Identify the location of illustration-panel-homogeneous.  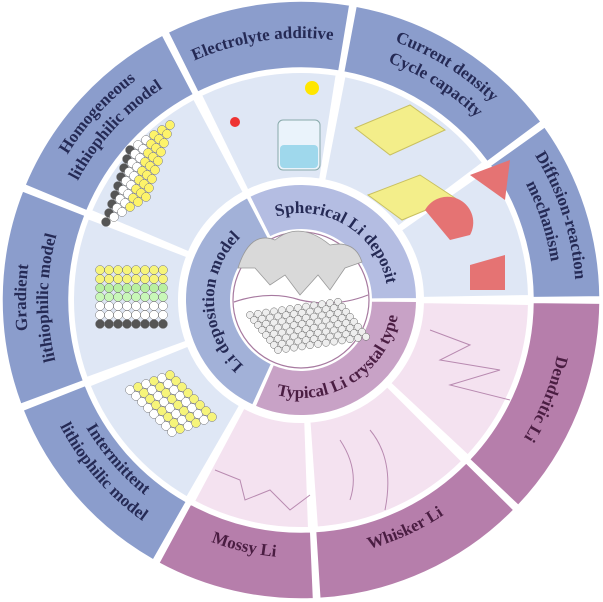
(167, 175).